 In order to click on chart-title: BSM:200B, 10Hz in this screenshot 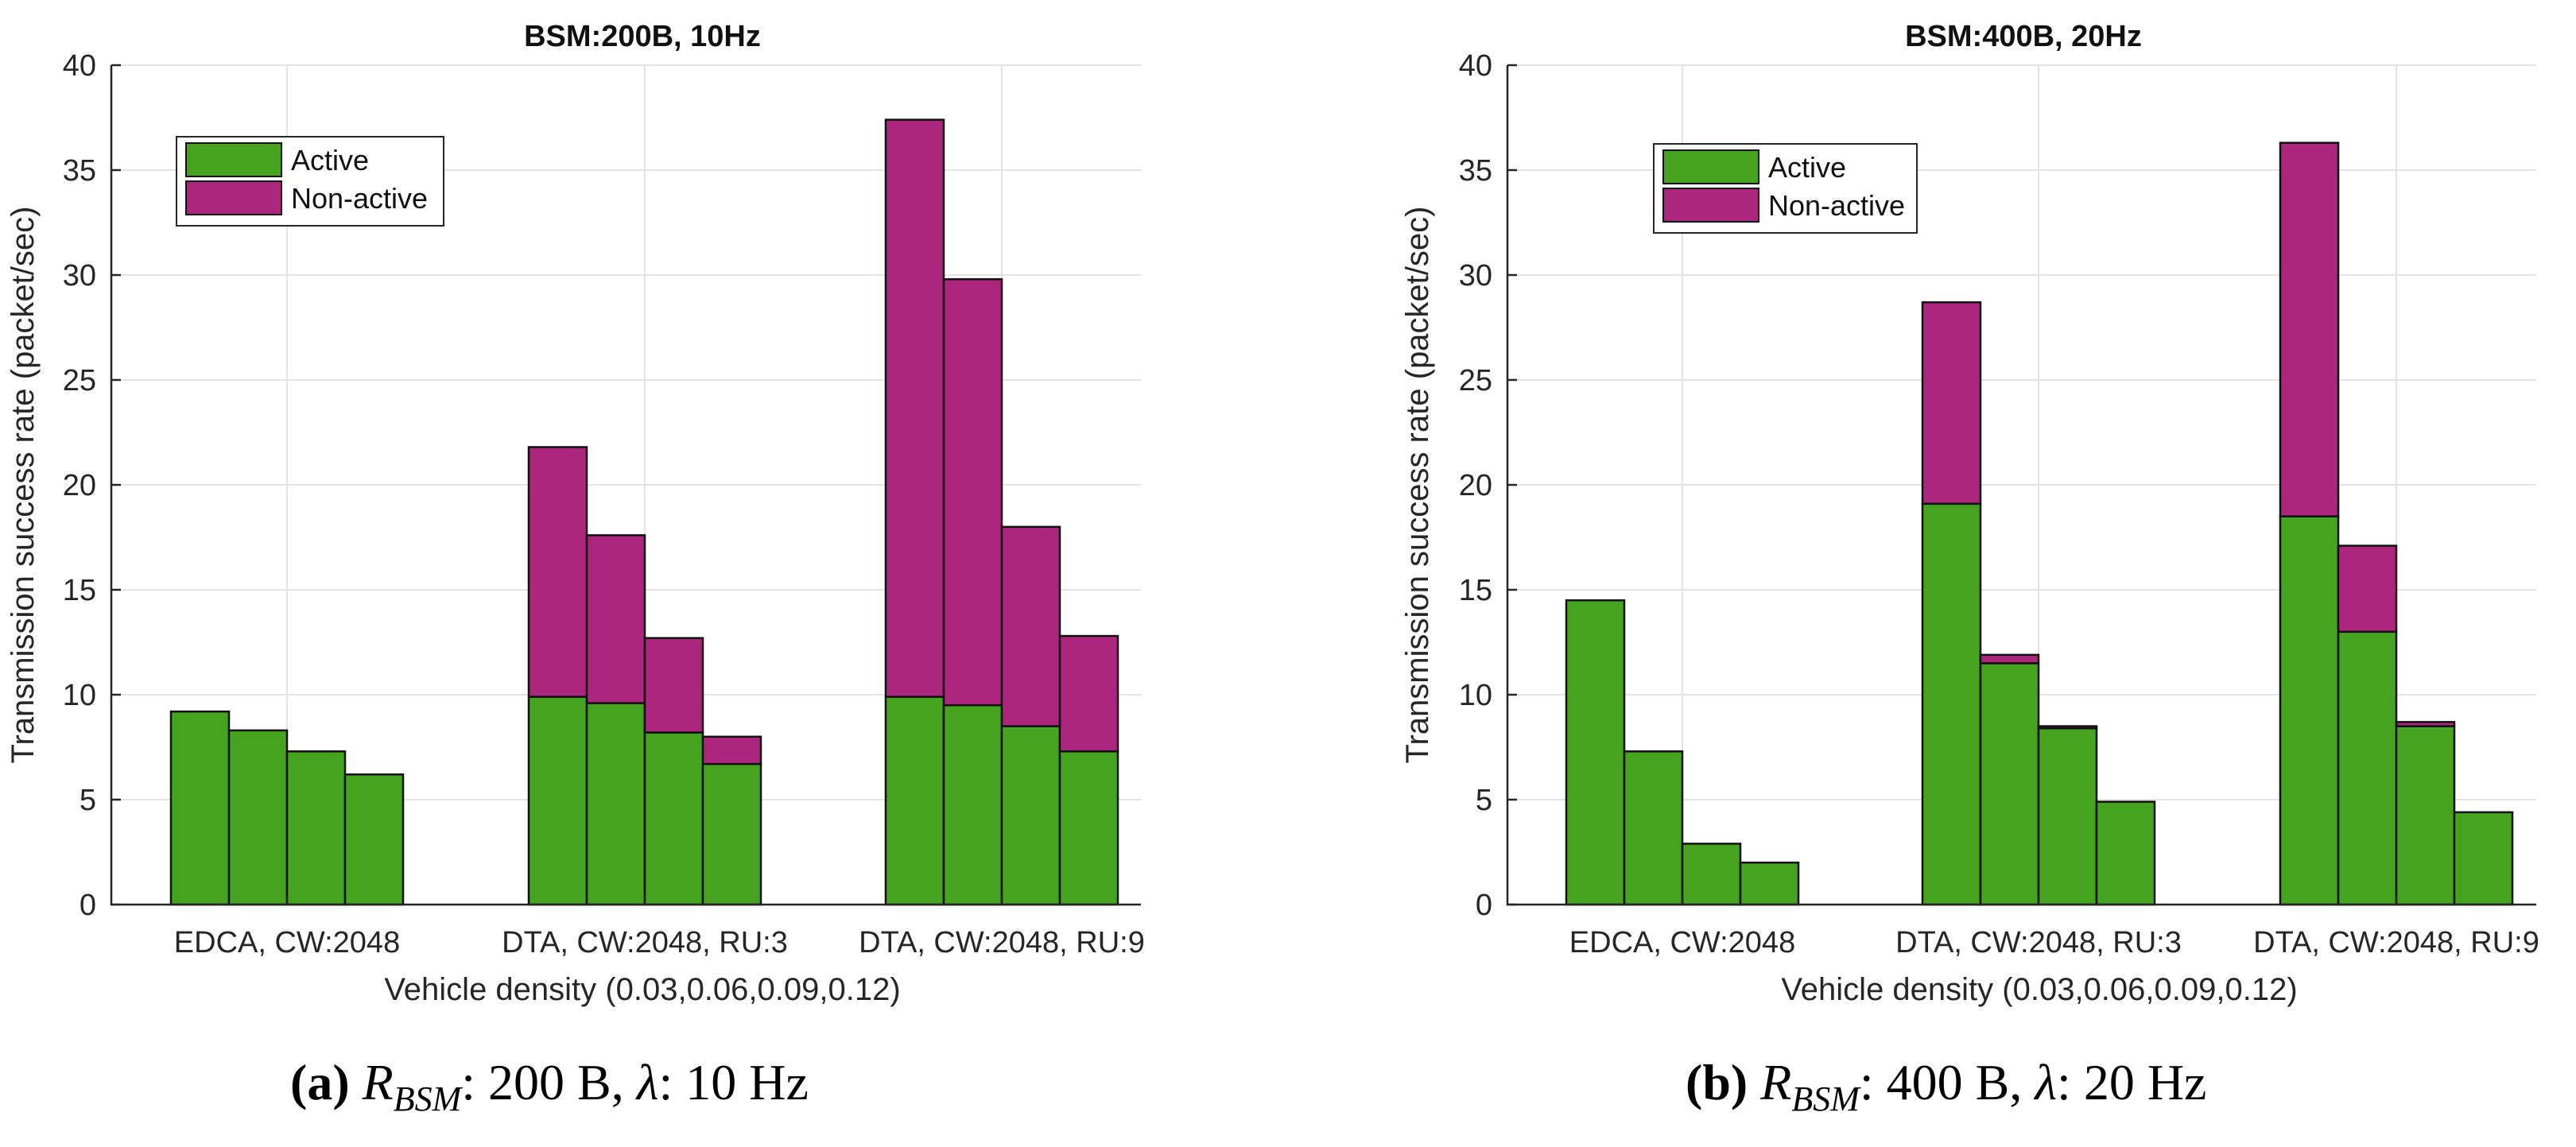, I will do `click(643, 36)`.